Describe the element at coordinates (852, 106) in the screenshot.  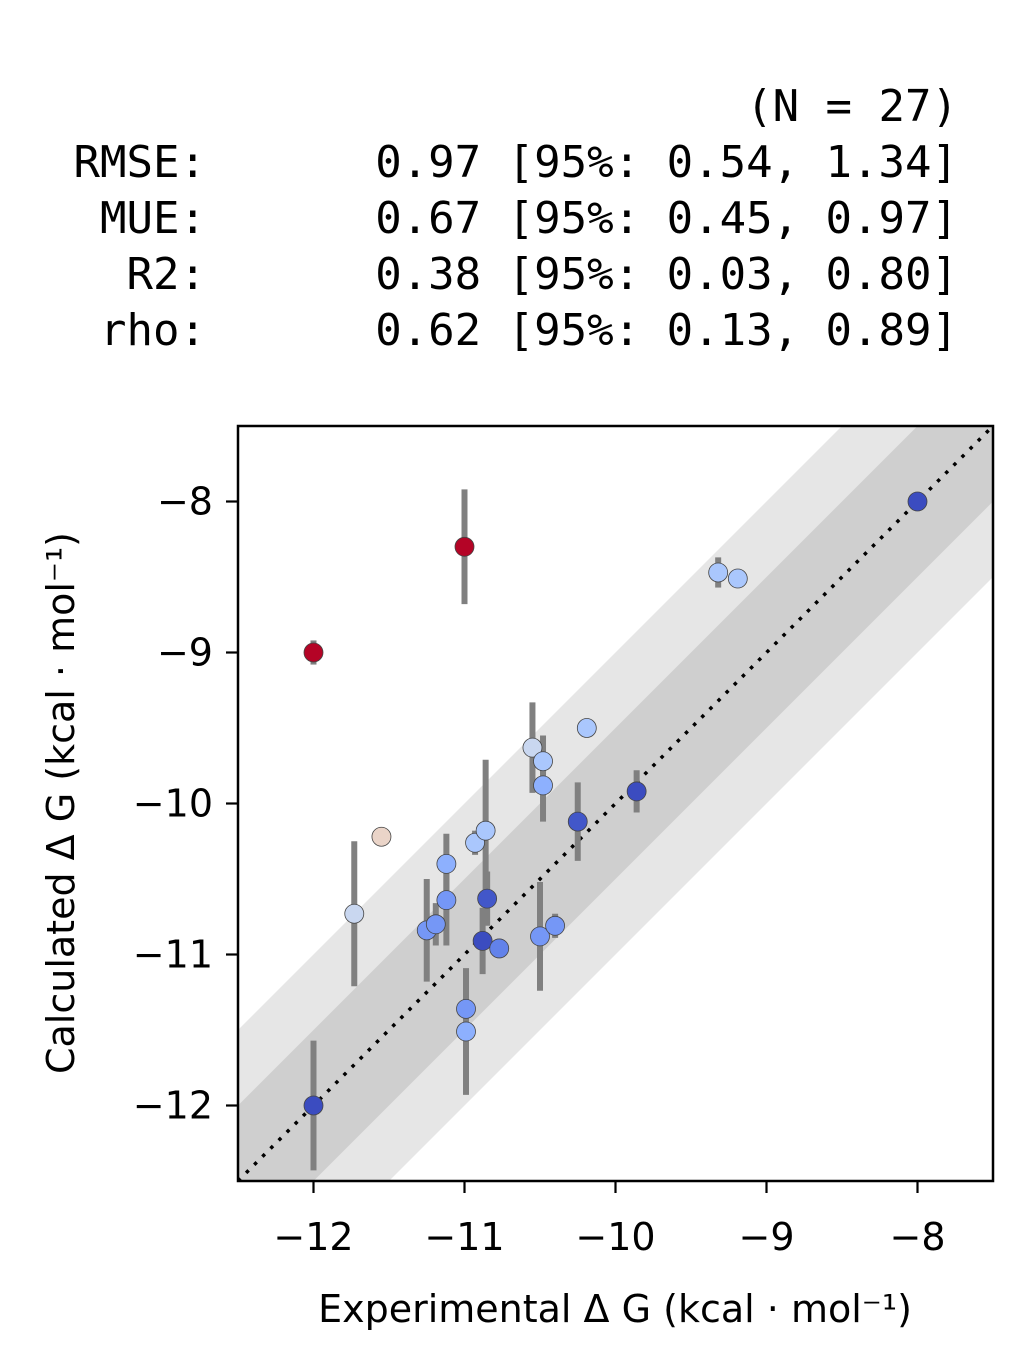
I see `stats-count: (N = 27)` at that location.